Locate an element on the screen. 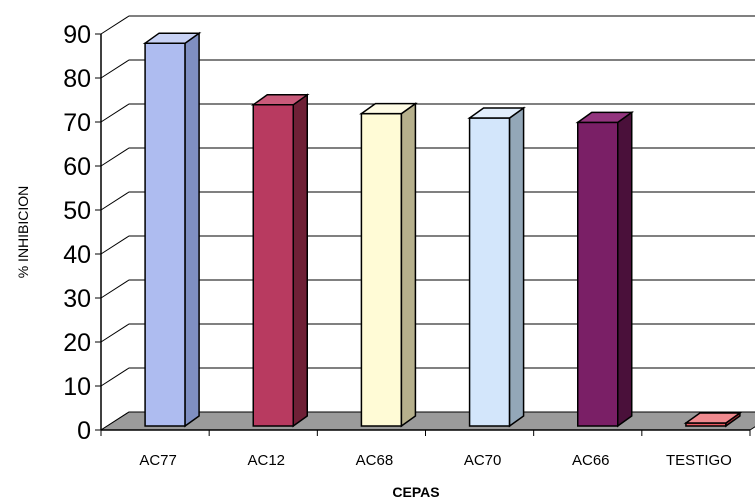 This screenshot has width=755, height=503. x-tick-label: AC70 is located at coordinates (483, 460).